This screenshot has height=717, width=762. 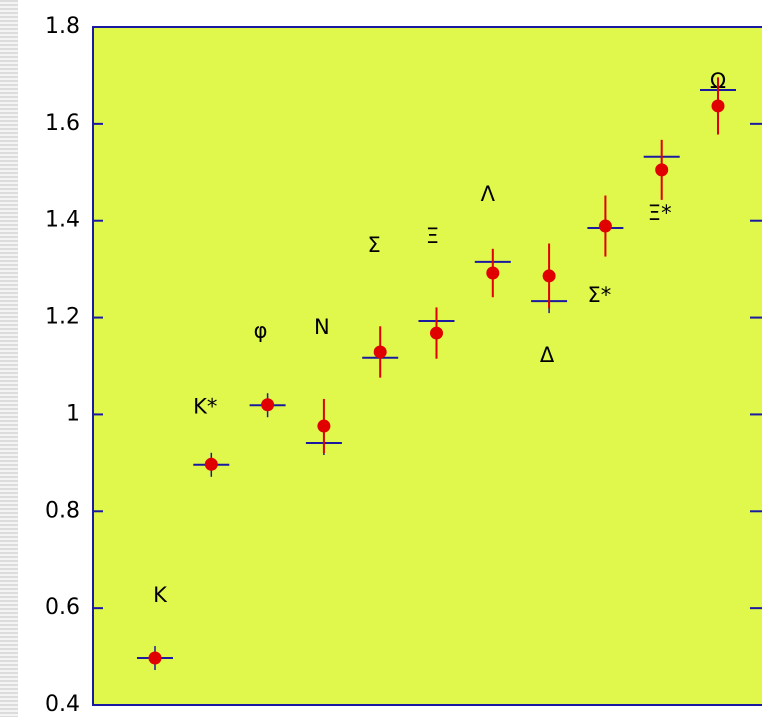 What do you see at coordinates (205, 406) in the screenshot?
I see `particle-label: K*` at bounding box center [205, 406].